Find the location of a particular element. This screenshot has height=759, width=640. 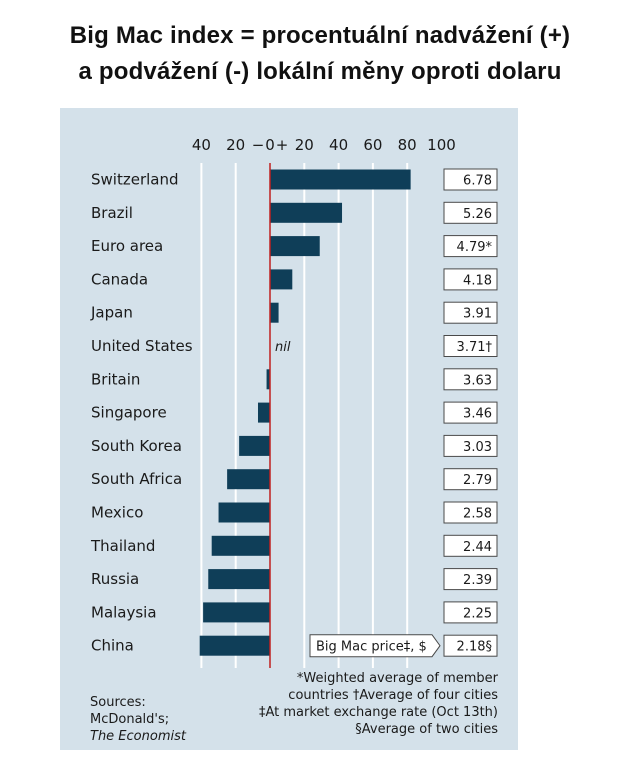

price-label: 6.78 is located at coordinates (477, 181).